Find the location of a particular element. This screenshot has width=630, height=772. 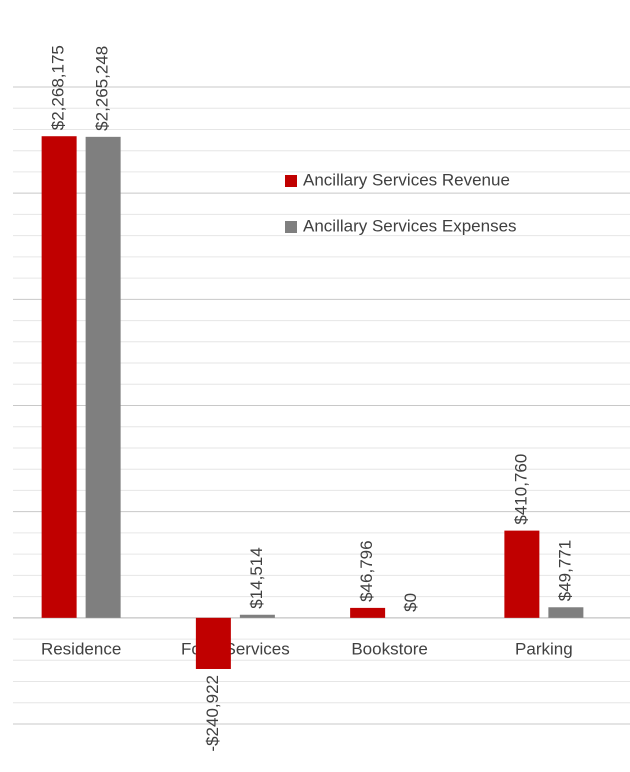

x-tick-label: Bookstore is located at coordinates (389, 648).